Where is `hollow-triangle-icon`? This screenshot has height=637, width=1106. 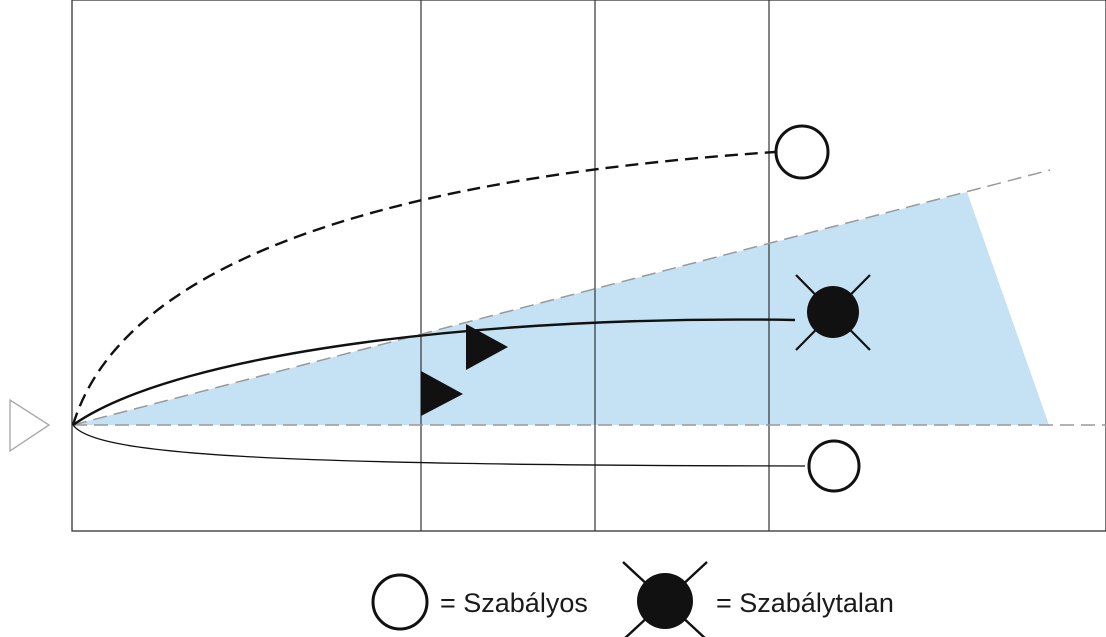
hollow-triangle-icon is located at coordinates (30, 425).